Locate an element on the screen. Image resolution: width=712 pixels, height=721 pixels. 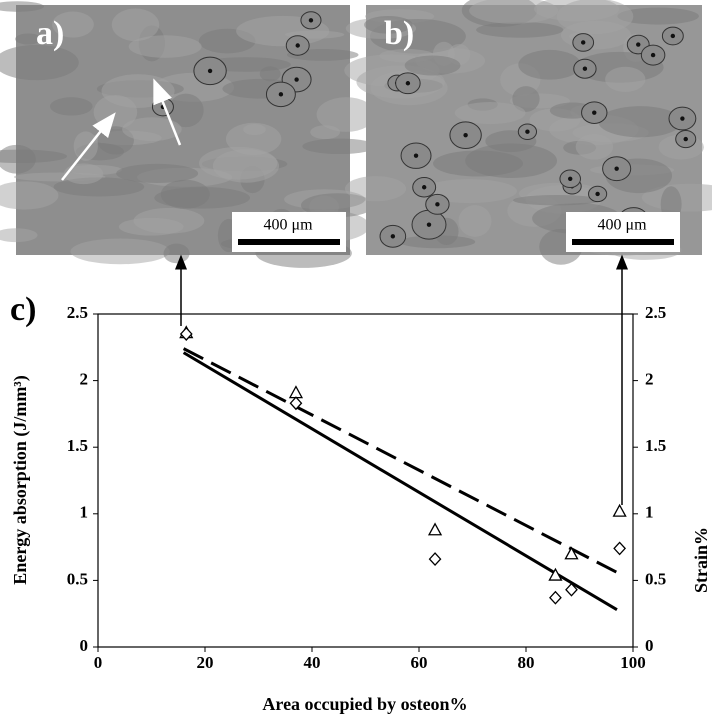
x-tick-label: 60 is located at coordinates (419, 662).